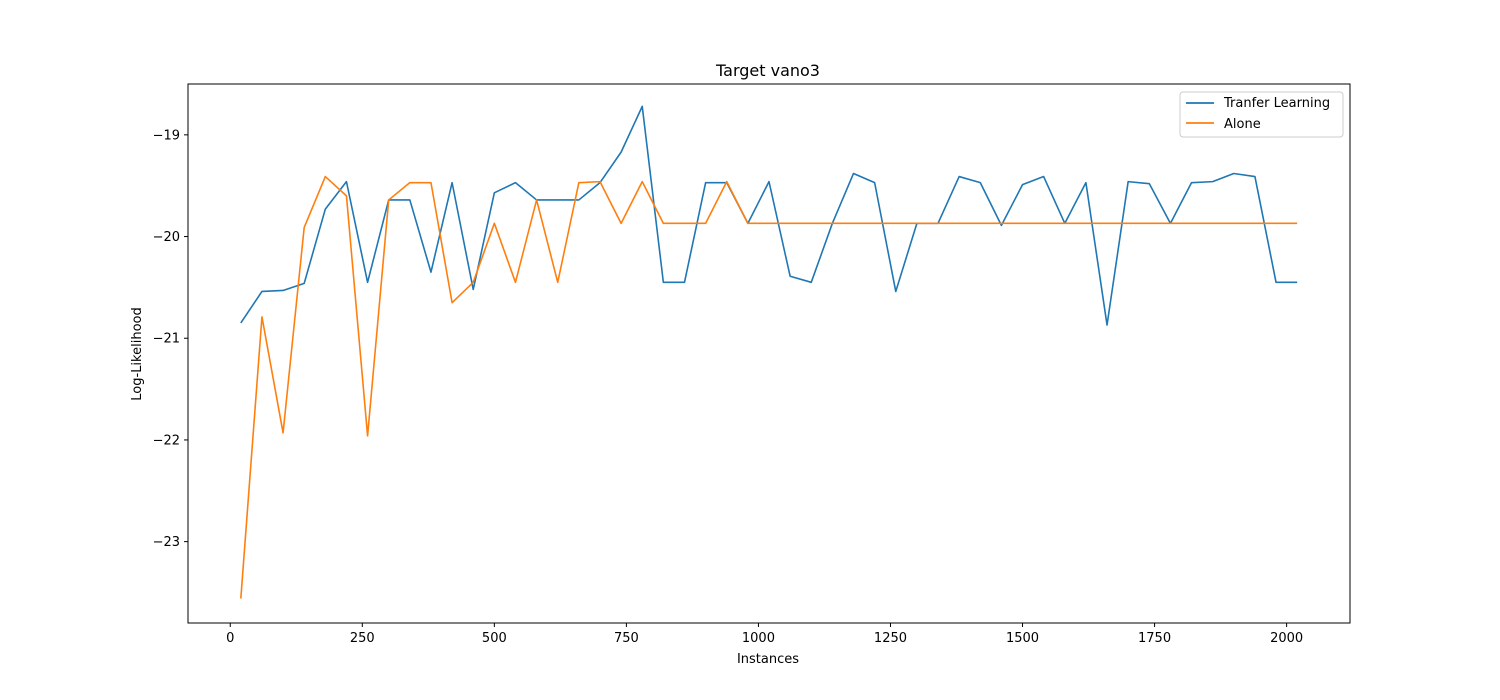 Image resolution: width=1500 pixels, height=700 pixels. What do you see at coordinates (767, 70) in the screenshot?
I see `chart-title: Target vano3` at bounding box center [767, 70].